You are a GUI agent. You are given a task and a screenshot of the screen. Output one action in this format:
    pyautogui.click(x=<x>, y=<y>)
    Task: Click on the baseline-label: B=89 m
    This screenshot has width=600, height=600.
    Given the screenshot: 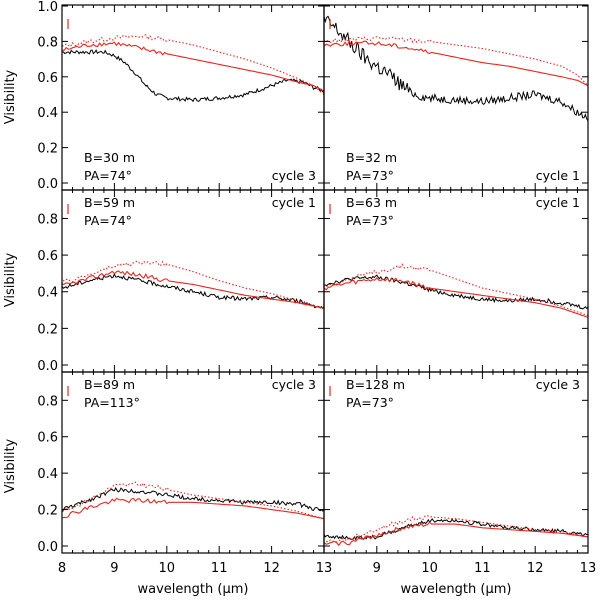 What is the action you would take?
    pyautogui.click(x=109, y=384)
    